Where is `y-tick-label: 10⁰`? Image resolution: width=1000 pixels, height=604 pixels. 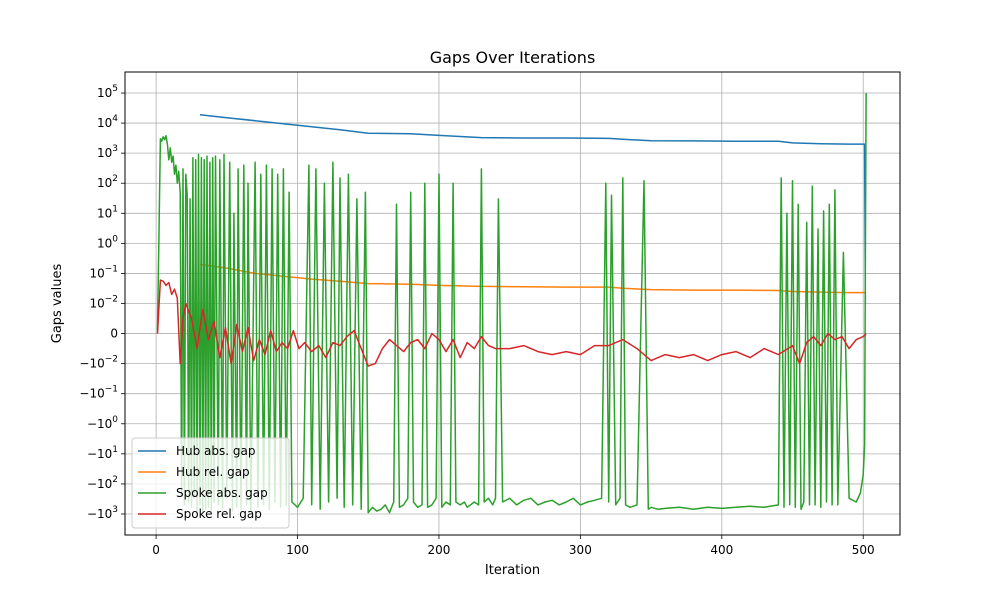 y-tick-label: 10⁰ is located at coordinates (107, 242).